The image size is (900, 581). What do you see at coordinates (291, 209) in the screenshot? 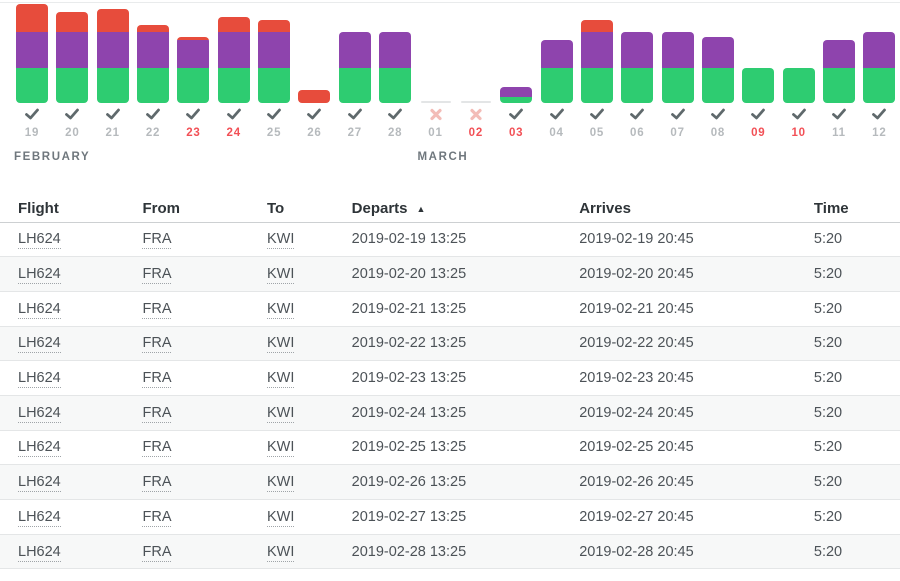
I see `column-header-to: To` at bounding box center [291, 209].